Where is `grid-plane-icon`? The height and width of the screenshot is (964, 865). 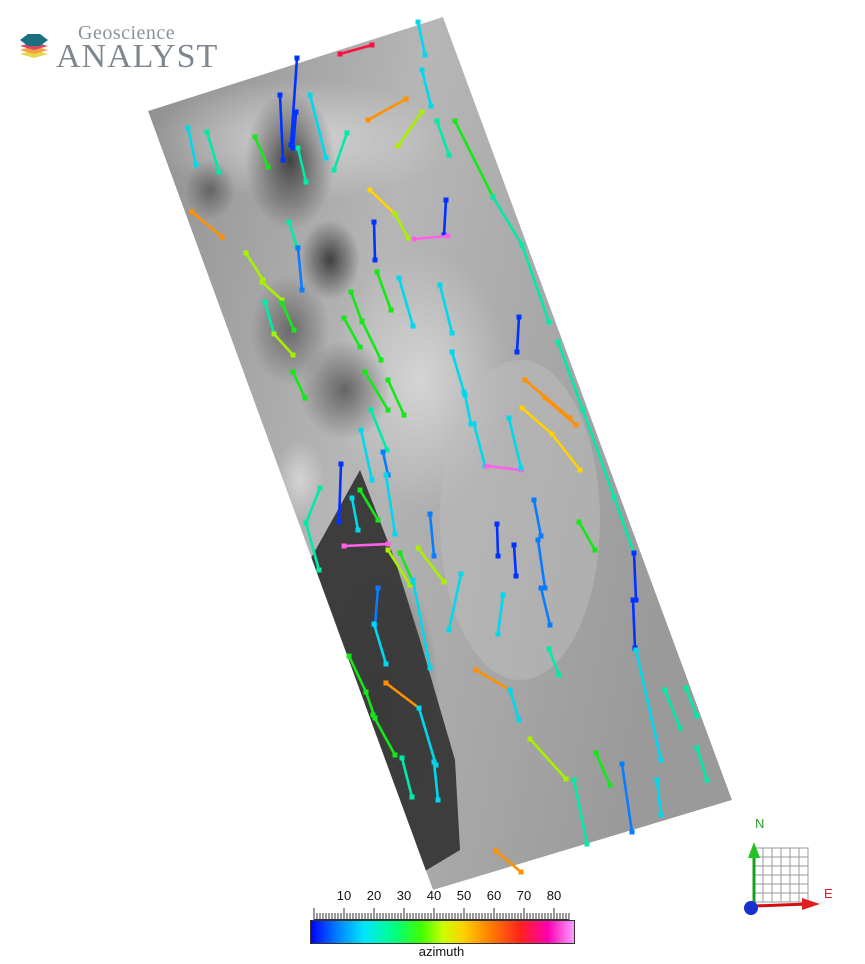
grid-plane-icon is located at coordinates (781, 875).